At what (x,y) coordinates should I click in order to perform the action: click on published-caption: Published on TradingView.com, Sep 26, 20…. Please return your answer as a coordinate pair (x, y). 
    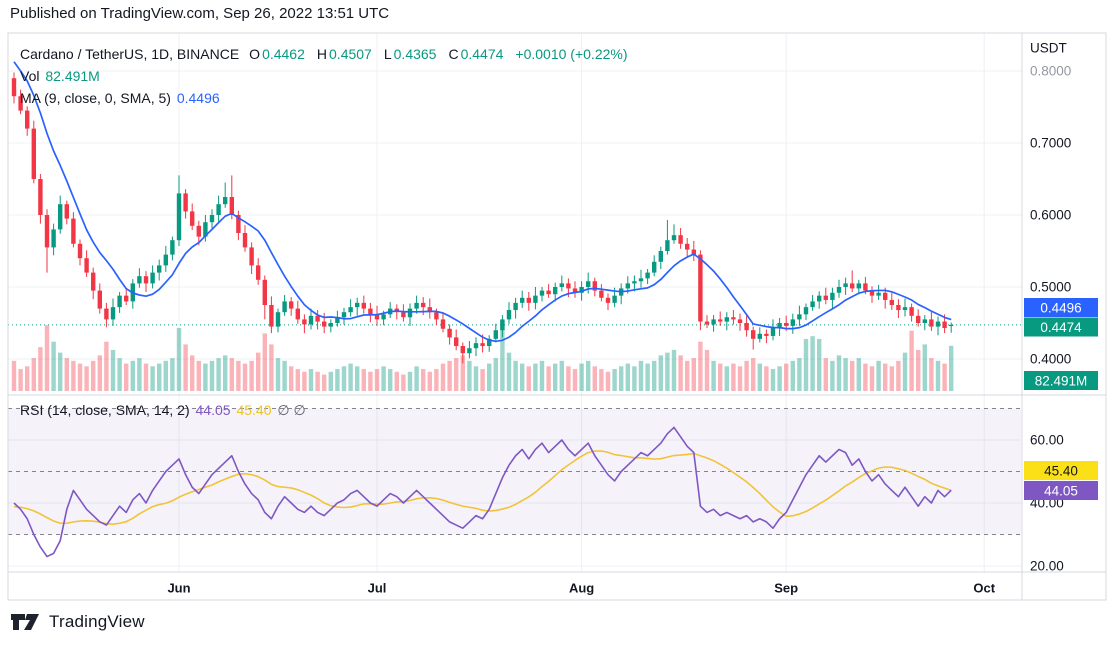
    Looking at the image, I should click on (200, 13).